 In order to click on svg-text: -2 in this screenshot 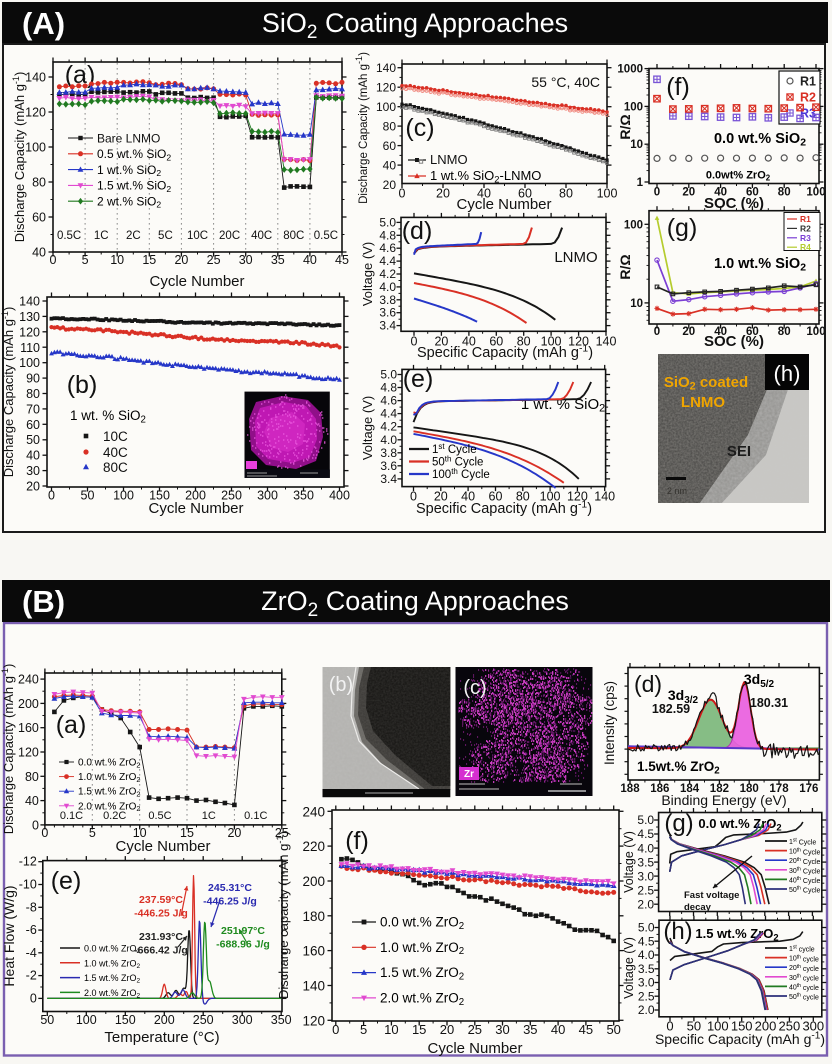, I will do `click(31, 976)`.